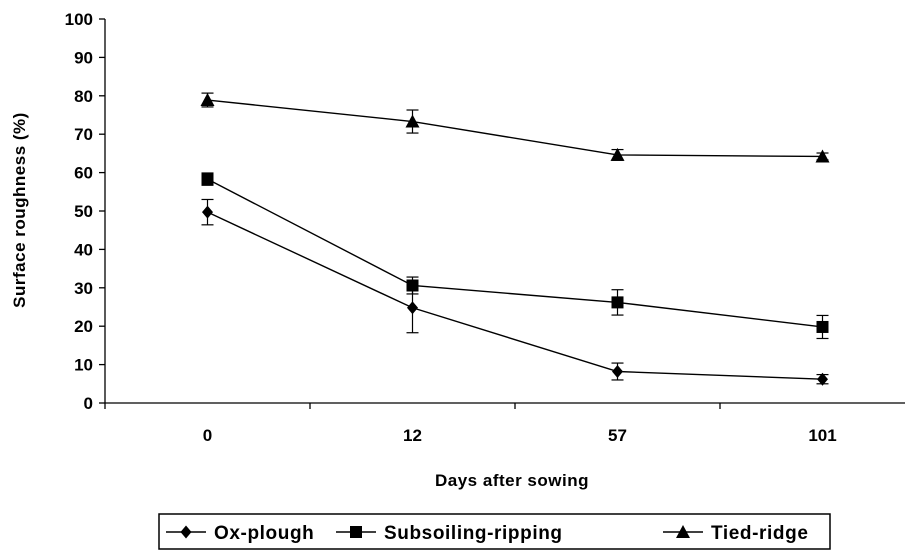 This screenshot has width=907, height=554. I want to click on y-tick-label: 100, so click(79, 19).